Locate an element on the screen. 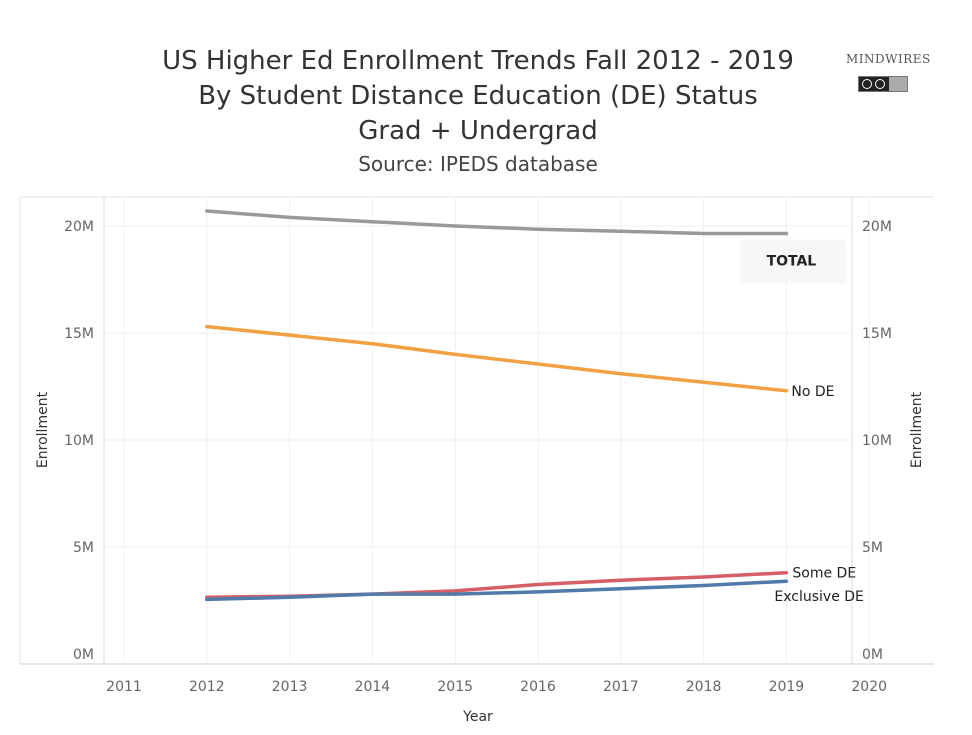 This screenshot has width=972, height=735. series-line-exclusive-de is located at coordinates (497, 590).